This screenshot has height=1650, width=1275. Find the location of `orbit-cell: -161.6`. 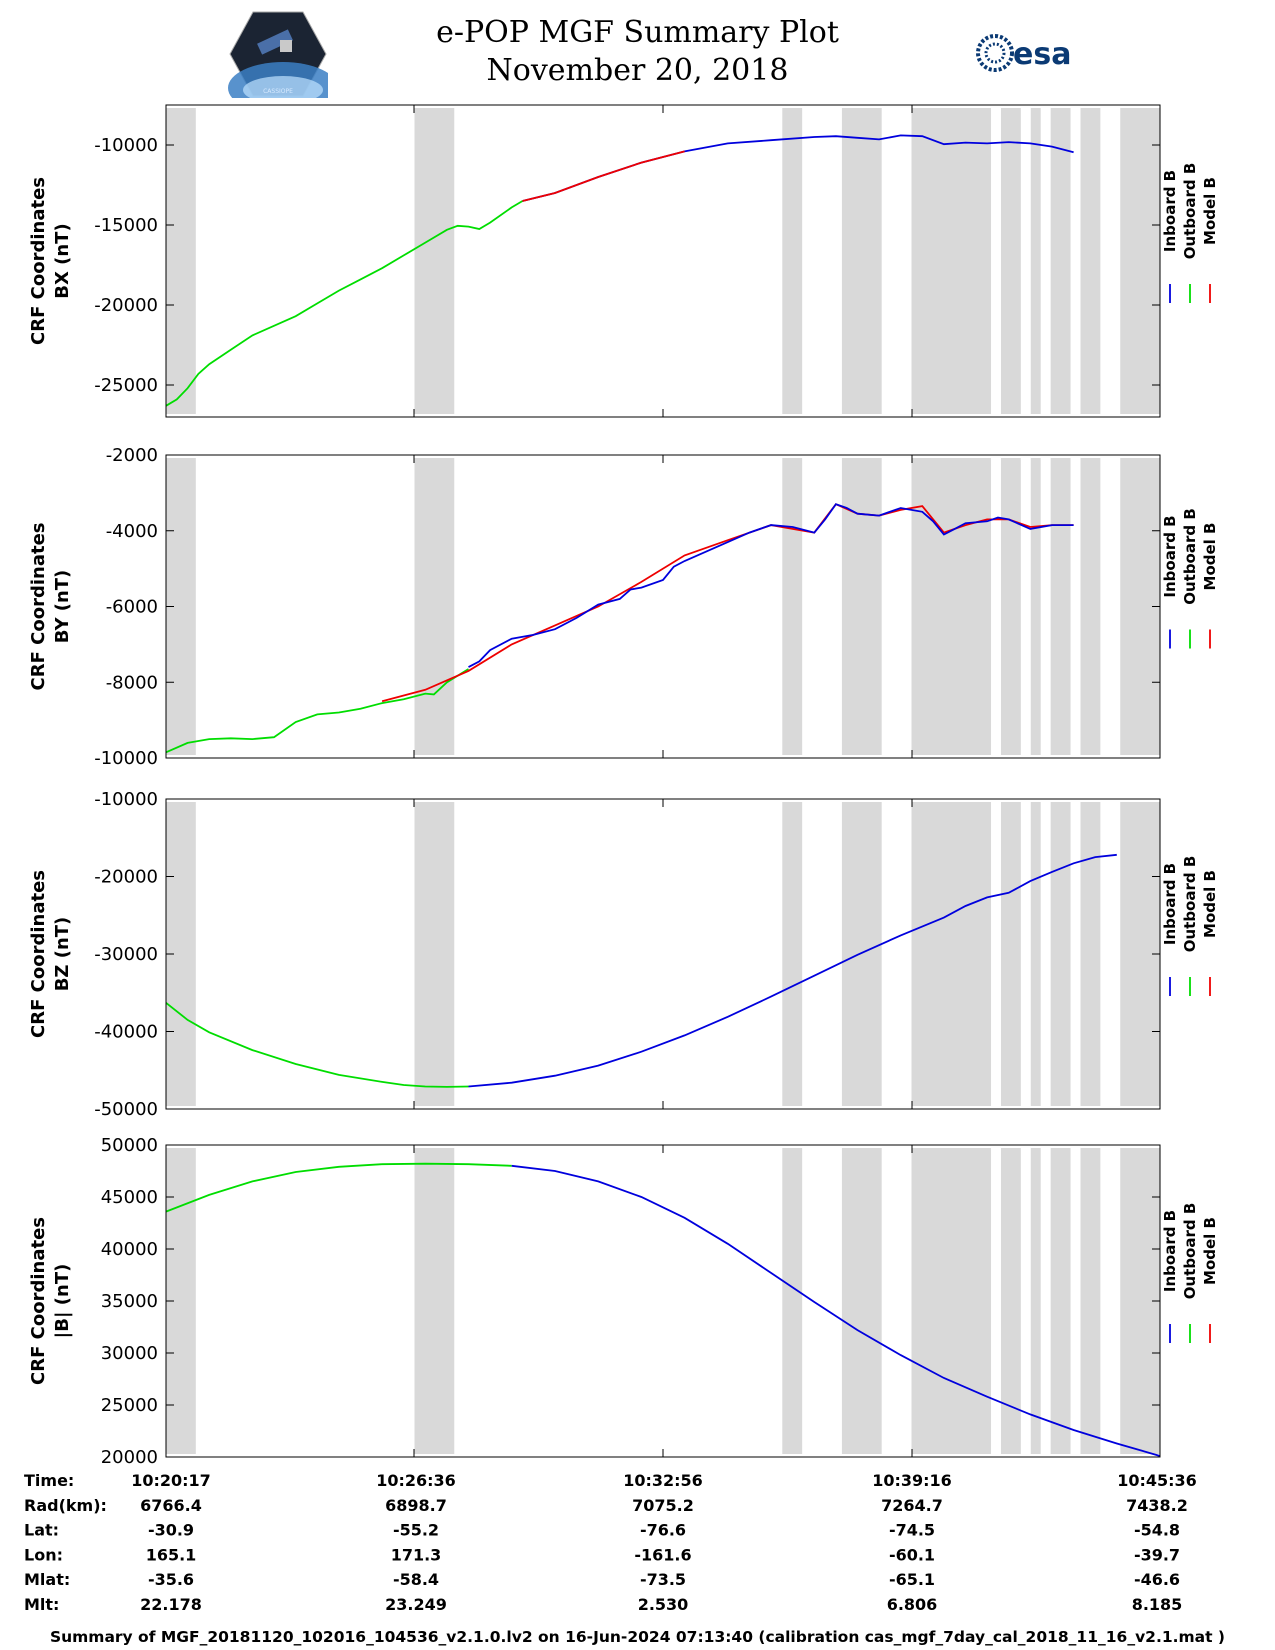

orbit-cell: -161.6 is located at coordinates (662, 1554).